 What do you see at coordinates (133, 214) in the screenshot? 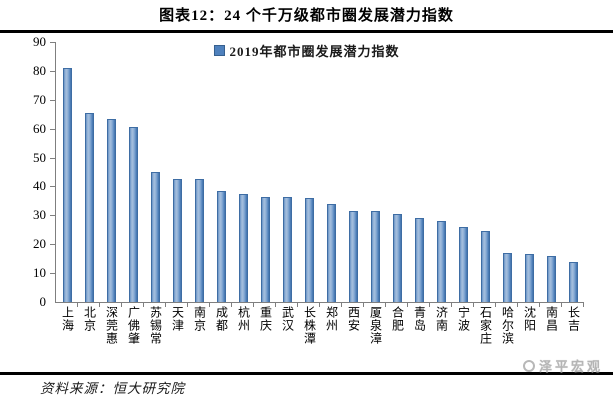
I see `bar-广佛肇` at bounding box center [133, 214].